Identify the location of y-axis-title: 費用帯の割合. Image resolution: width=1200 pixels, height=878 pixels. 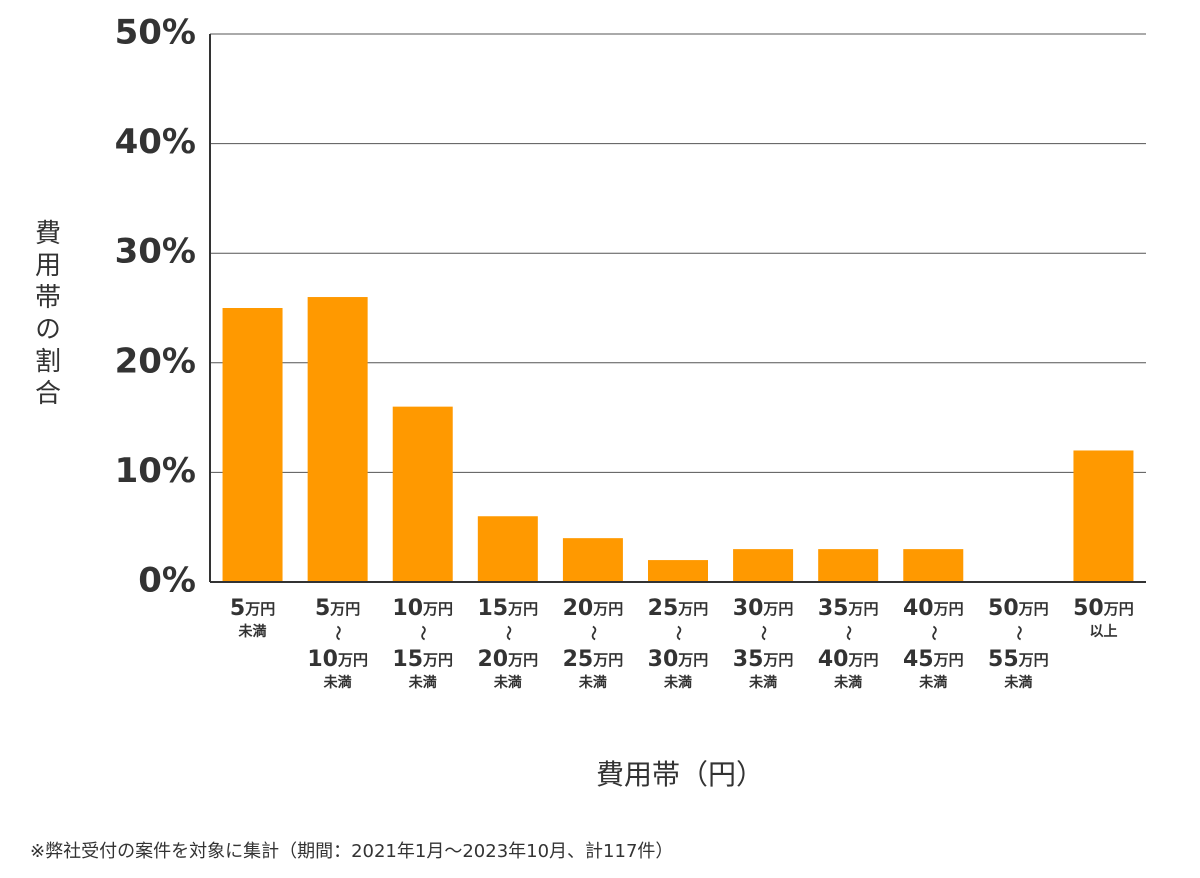
(46, 315).